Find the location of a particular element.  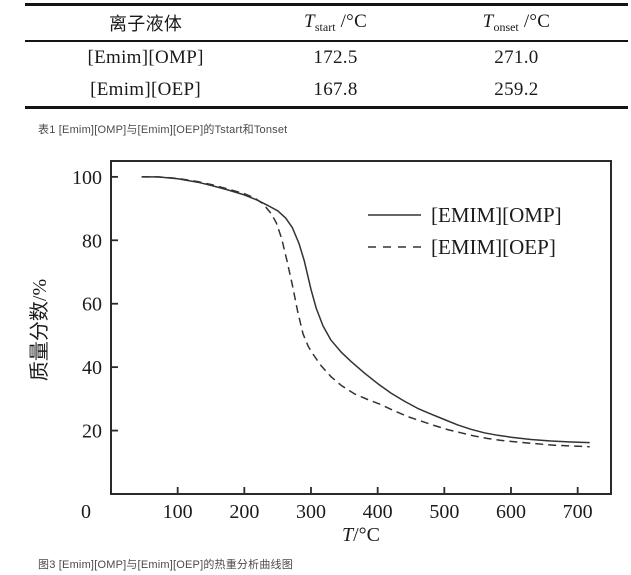

col-header-t-start: Tstart /°C is located at coordinates (335, 23).